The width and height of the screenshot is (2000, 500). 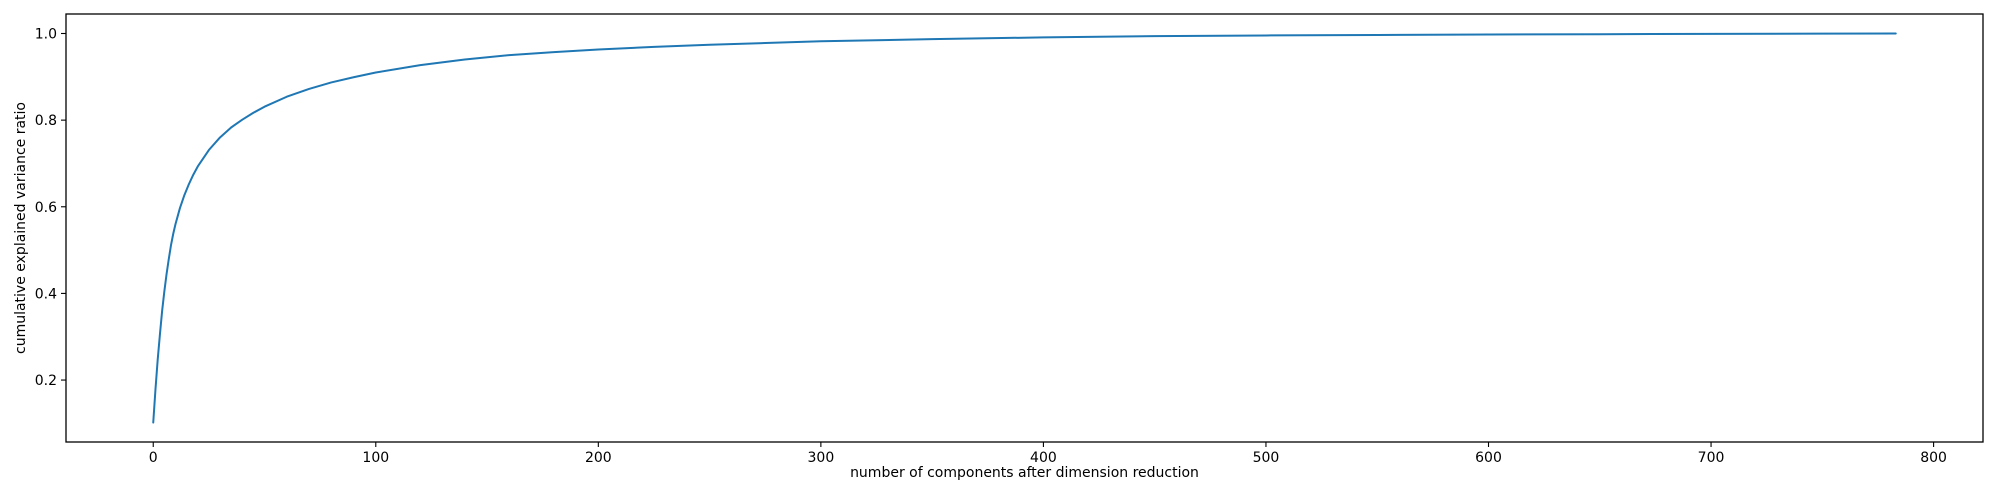 What do you see at coordinates (153, 458) in the screenshot?
I see `x-tick-label: 0` at bounding box center [153, 458].